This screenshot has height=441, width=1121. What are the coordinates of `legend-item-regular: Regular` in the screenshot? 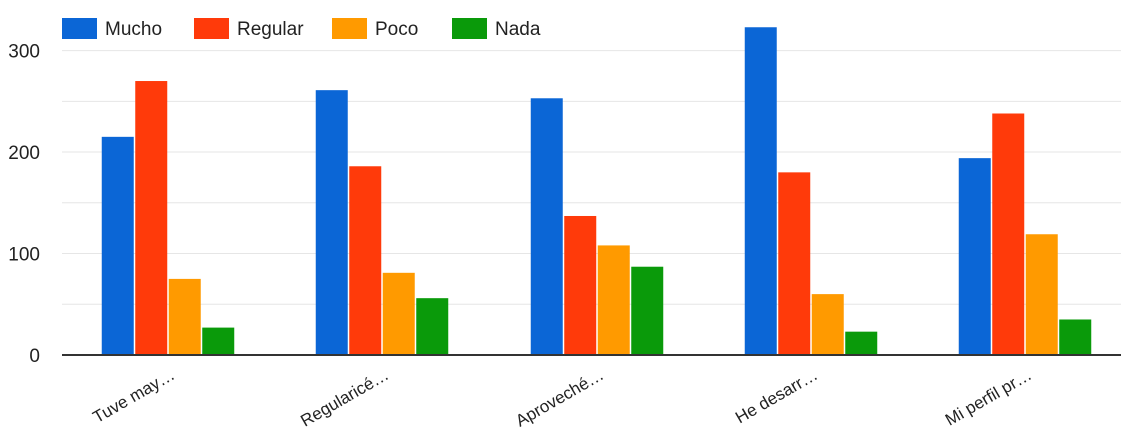 It's located at (249, 29).